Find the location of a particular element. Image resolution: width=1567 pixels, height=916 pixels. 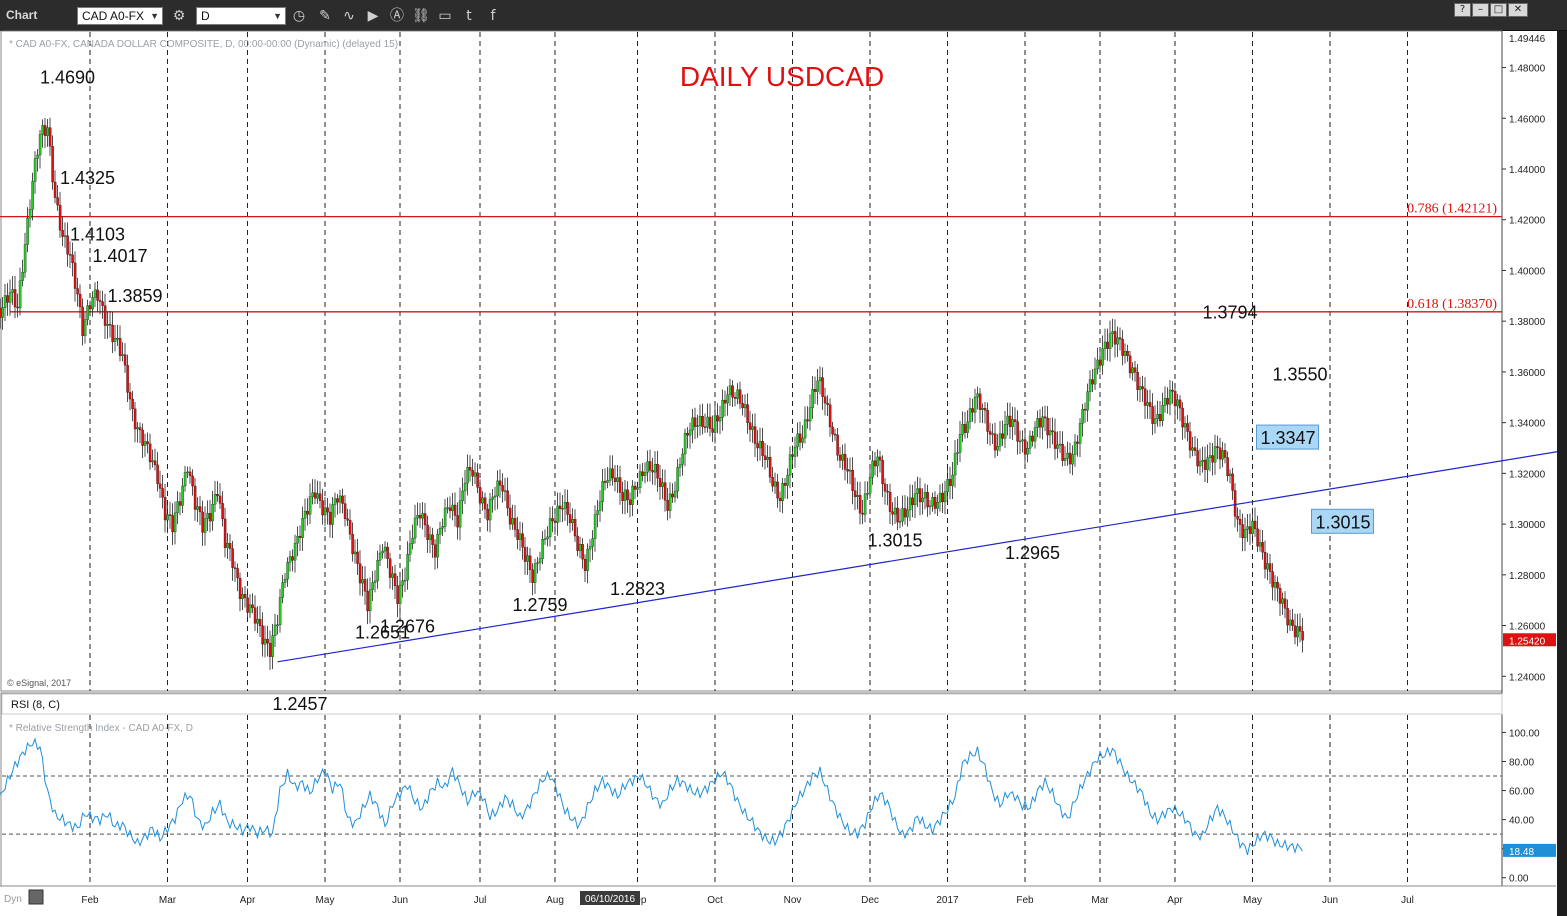

y-tick-label: 1.42000 is located at coordinates (1527, 221).